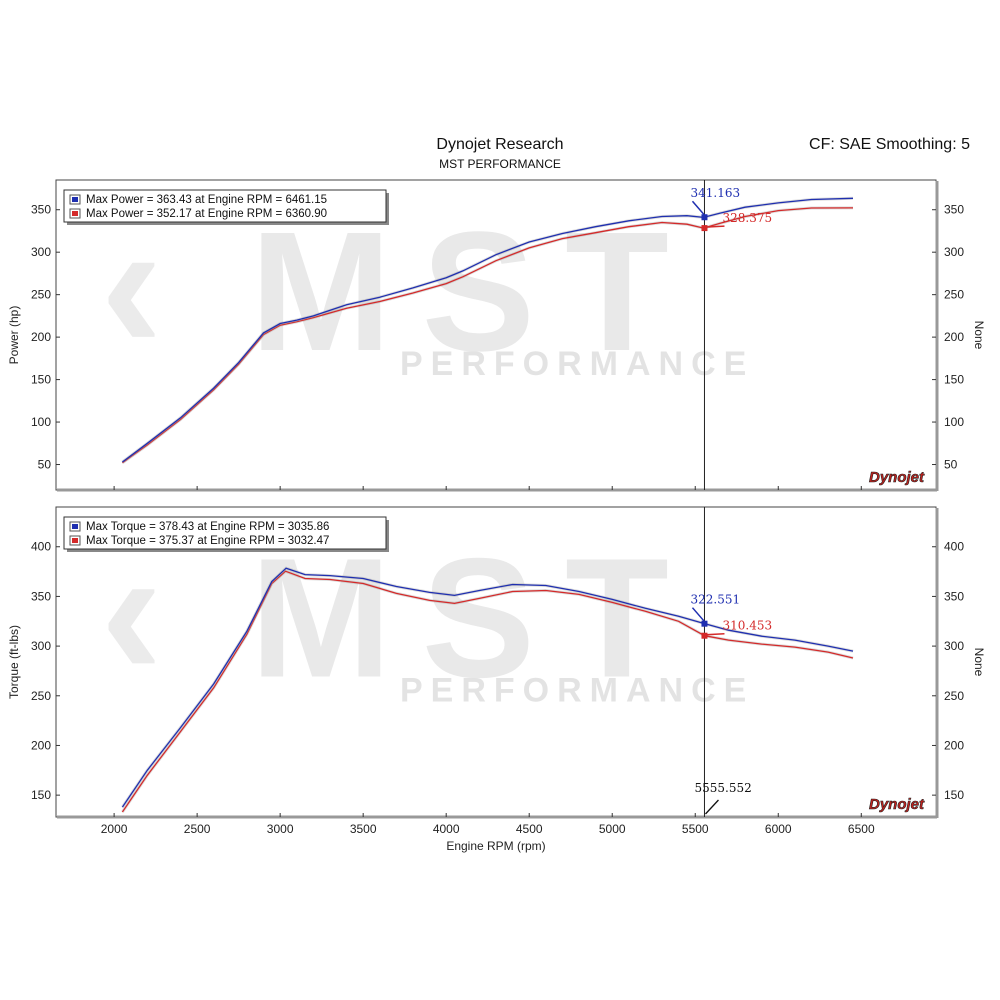  Describe the element at coordinates (954, 547) in the screenshot. I see `y-tick-label-right: 400` at that location.